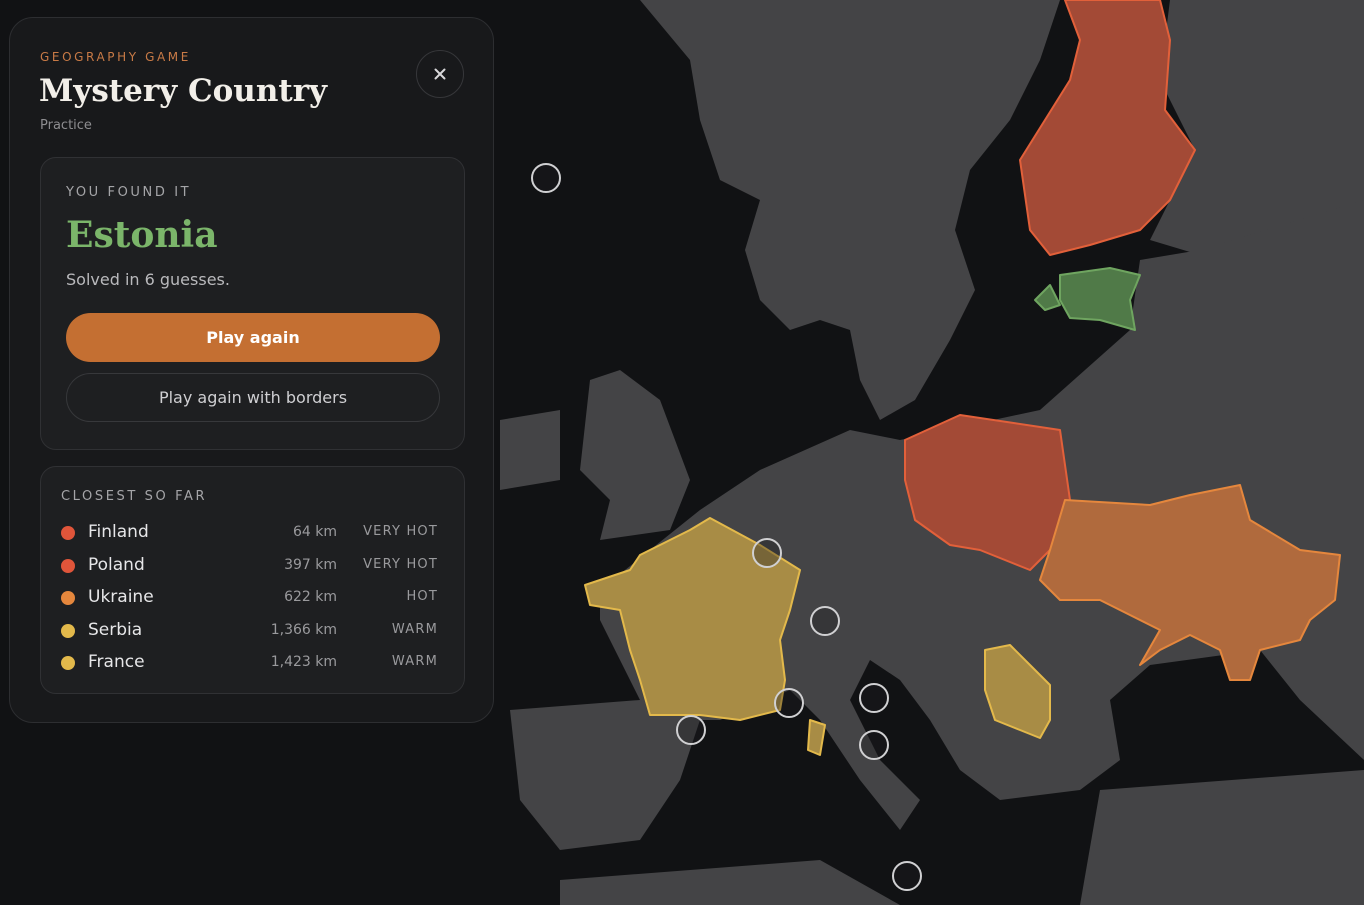 The width and height of the screenshot is (1364, 905). I want to click on guess-distance: 397 km, so click(310, 564).